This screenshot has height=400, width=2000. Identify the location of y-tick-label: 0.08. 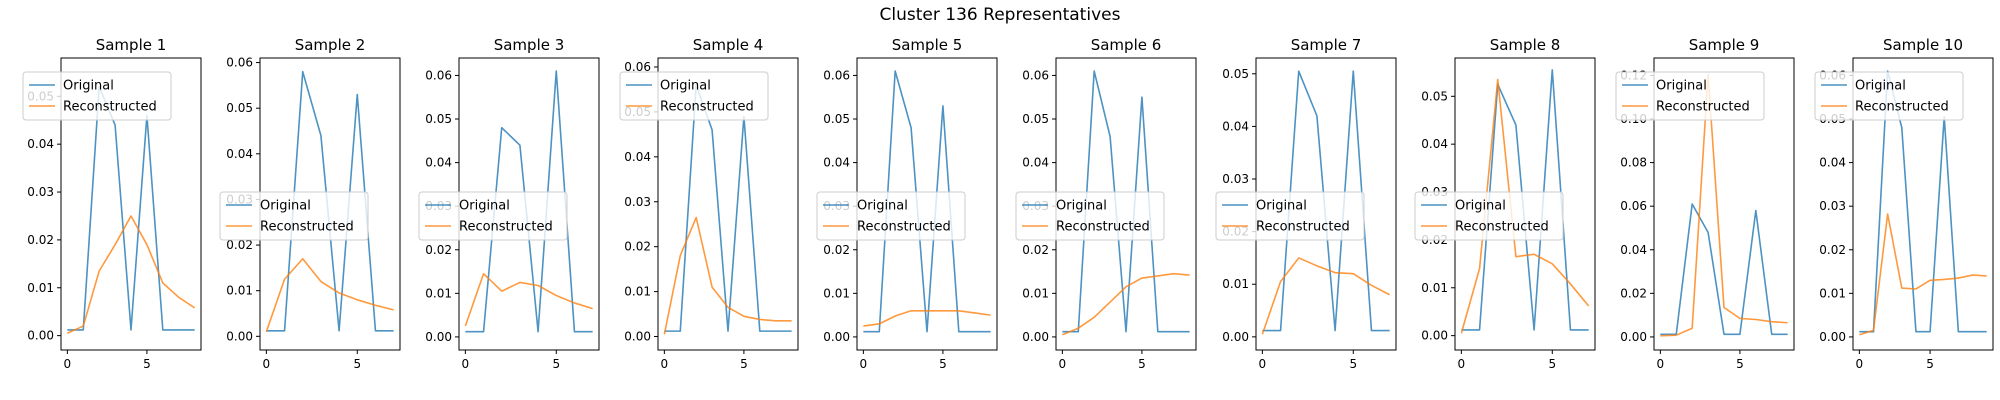
(1633, 163).